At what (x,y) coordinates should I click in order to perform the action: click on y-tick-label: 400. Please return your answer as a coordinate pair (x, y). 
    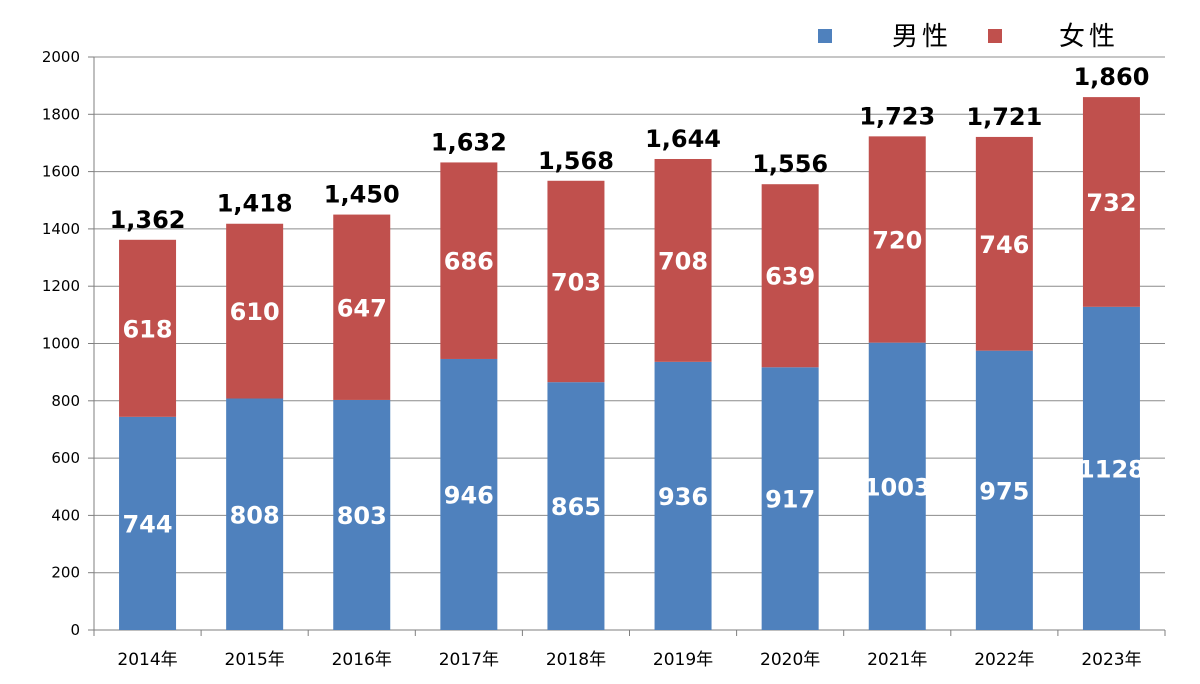
    Looking at the image, I should click on (65, 515).